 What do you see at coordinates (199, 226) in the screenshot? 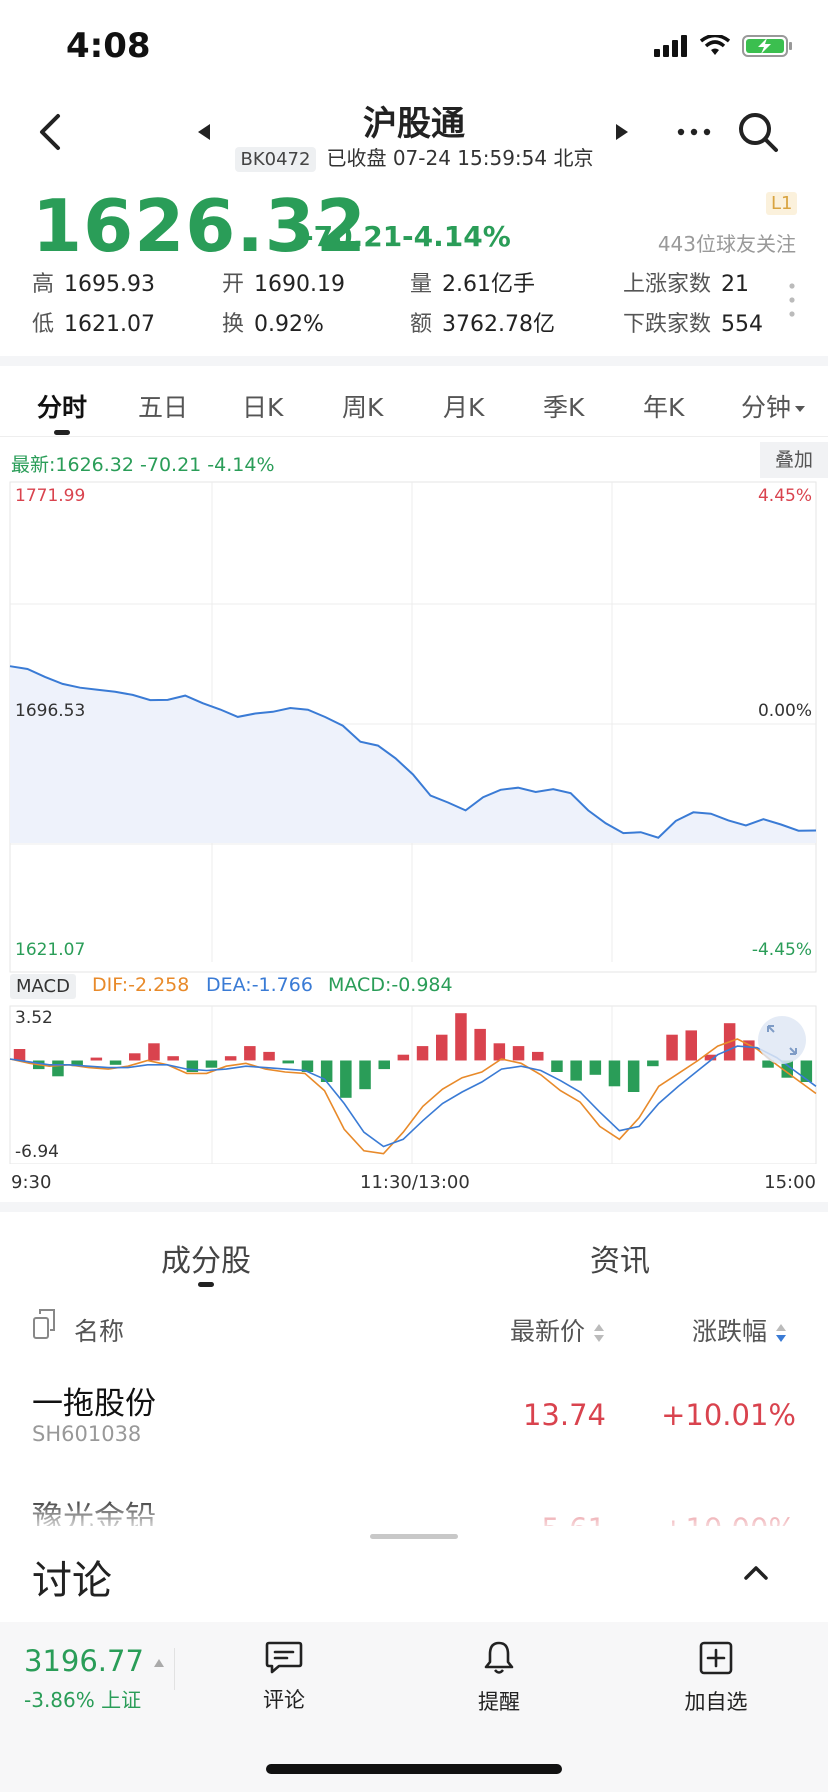
I see `current-price: 1626.32` at bounding box center [199, 226].